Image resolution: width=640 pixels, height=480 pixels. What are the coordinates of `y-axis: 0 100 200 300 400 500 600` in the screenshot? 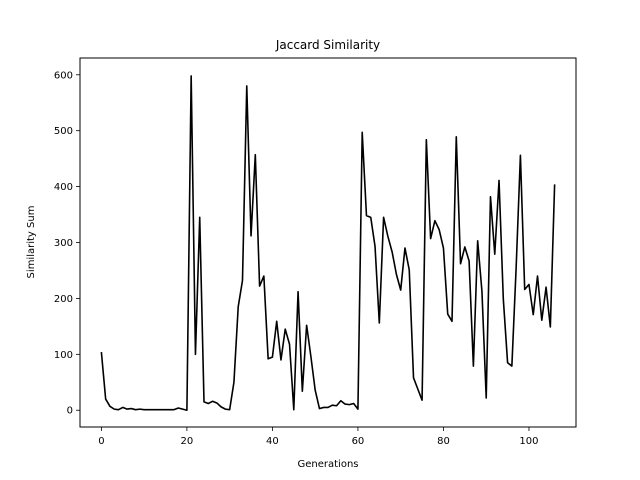 It's located at (67, 243).